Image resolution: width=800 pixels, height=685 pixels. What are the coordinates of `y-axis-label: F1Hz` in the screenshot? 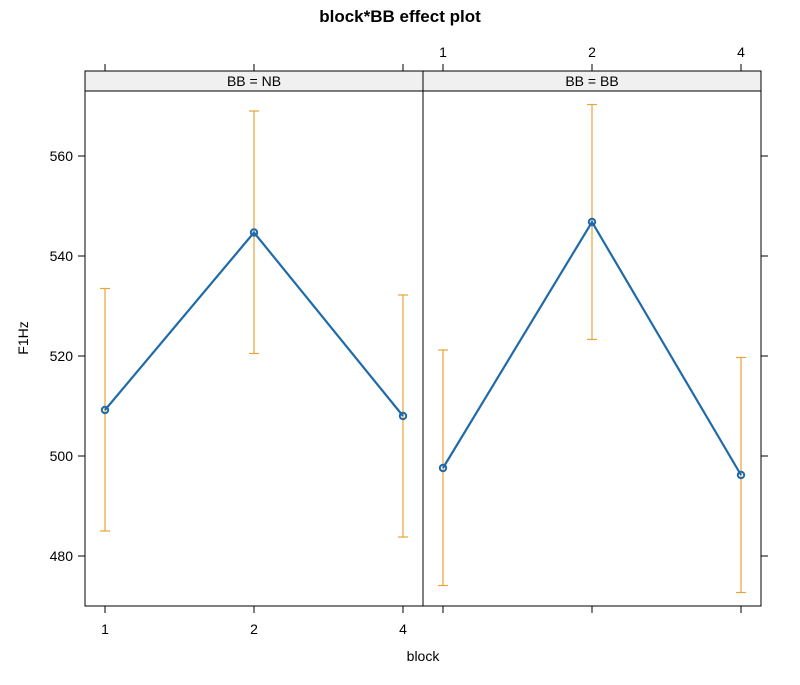 It's located at (23, 337).